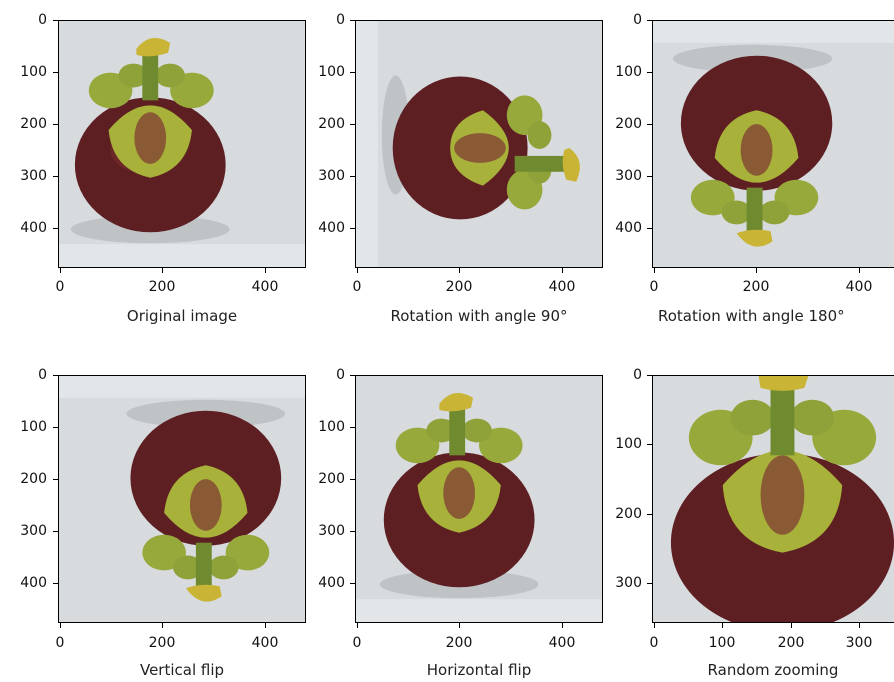 This screenshot has height=682, width=894. Describe the element at coordinates (479, 316) in the screenshot. I see `panel-caption: Rotation with angle 90°` at that location.